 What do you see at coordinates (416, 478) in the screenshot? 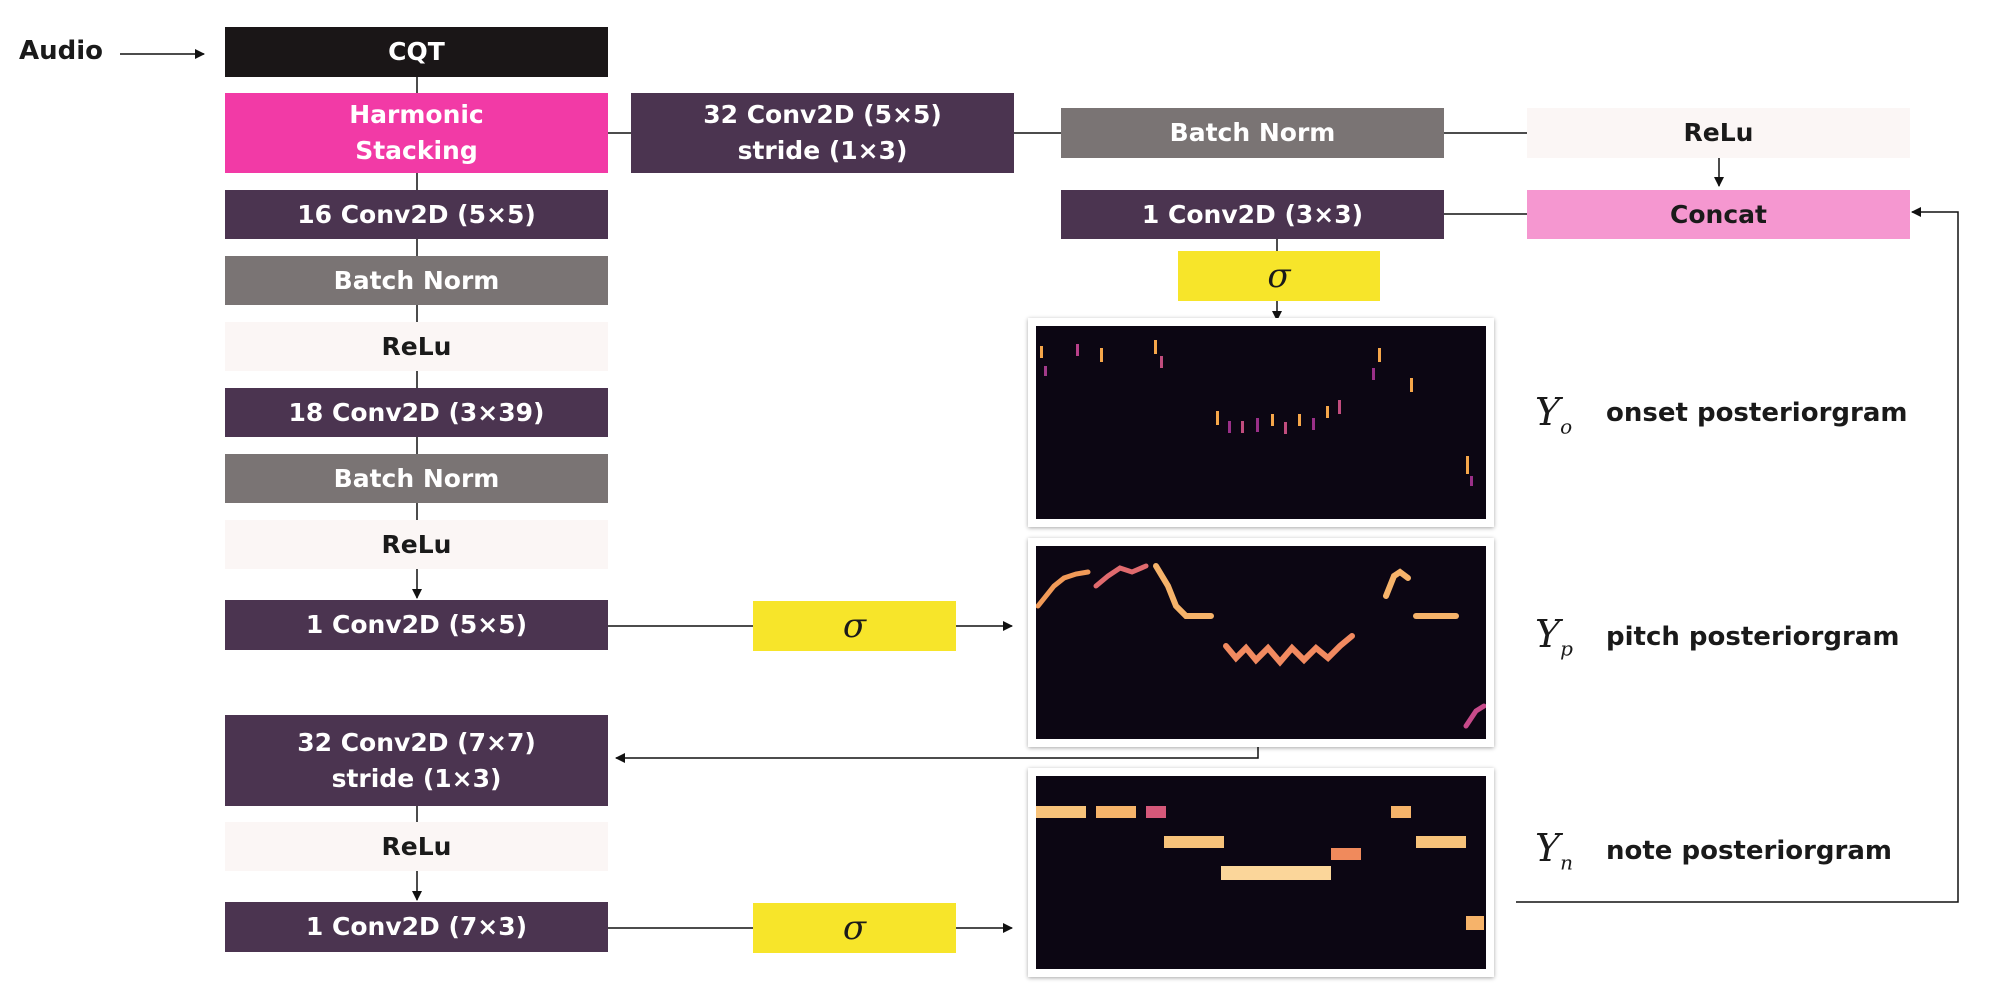
I see `batch-norm-2-block: Batch Norm` at bounding box center [416, 478].